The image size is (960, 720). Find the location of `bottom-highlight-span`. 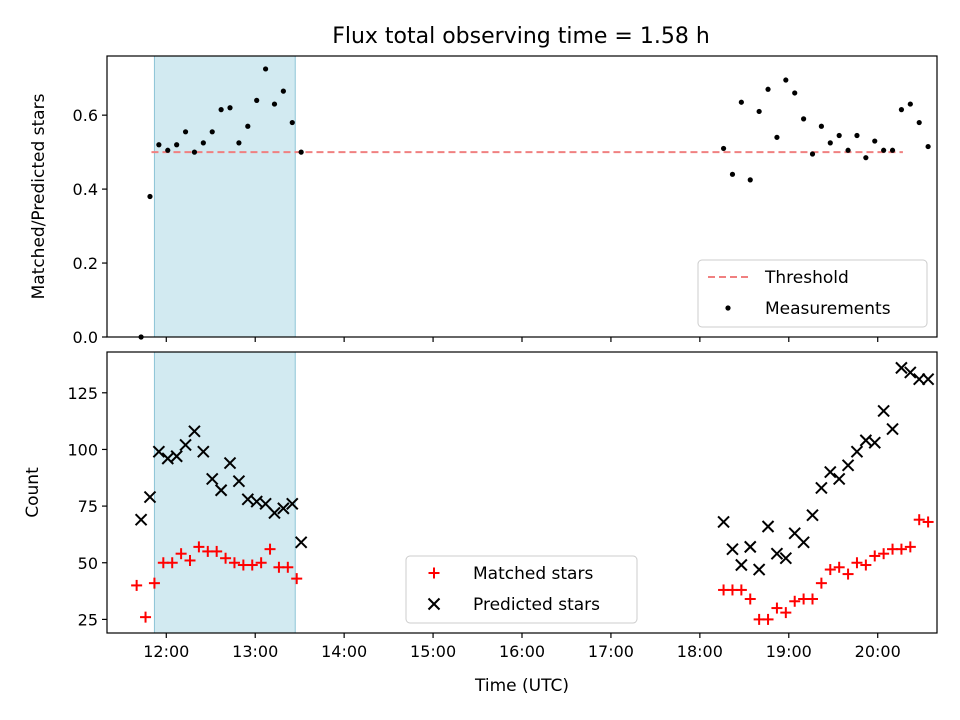

bottom-highlight-span is located at coordinates (224, 492).